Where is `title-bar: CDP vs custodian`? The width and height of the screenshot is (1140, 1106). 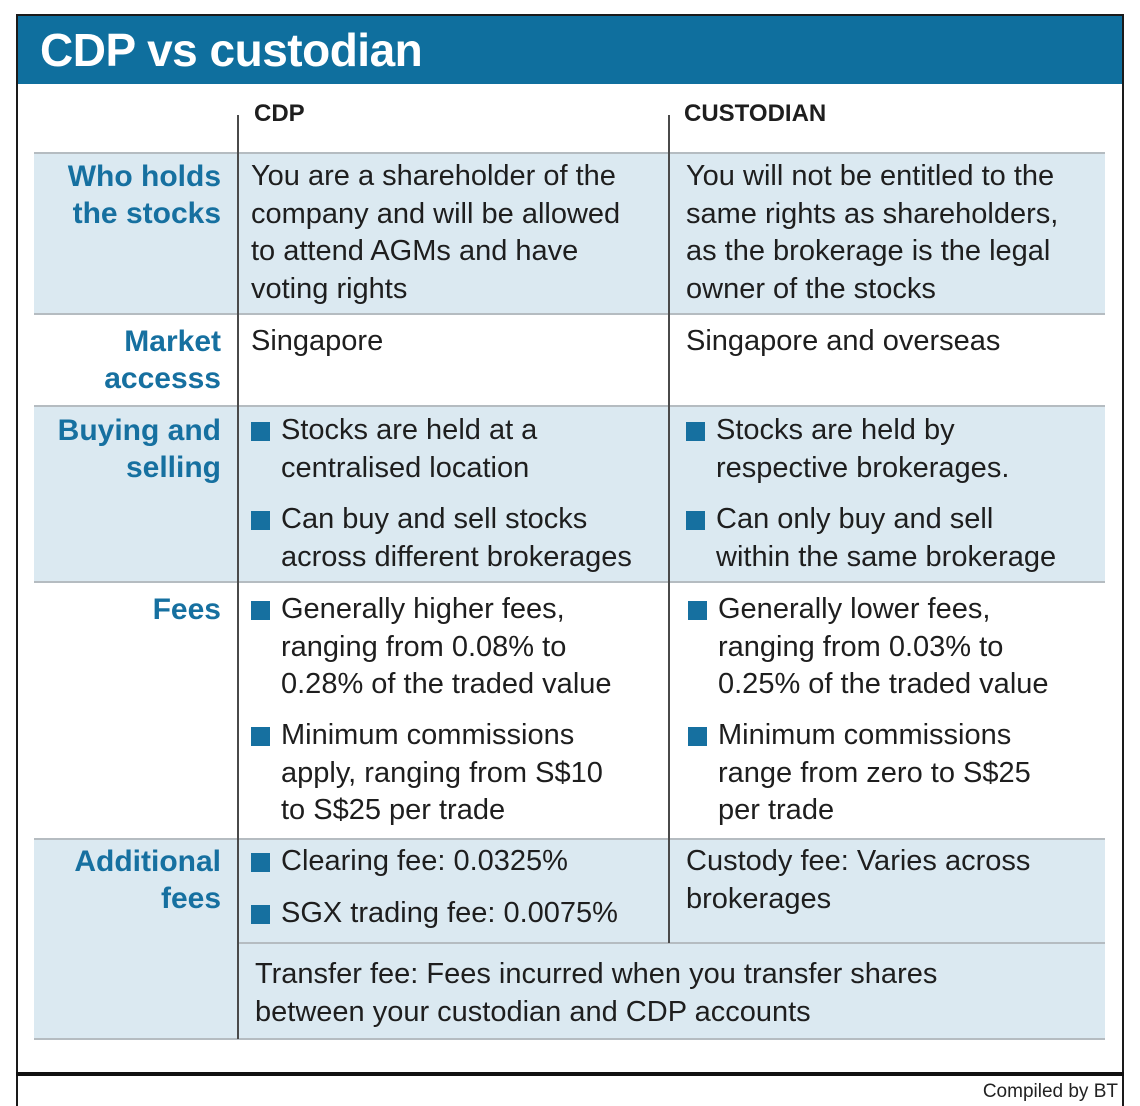 title-bar: CDP vs custodian is located at coordinates (570, 50).